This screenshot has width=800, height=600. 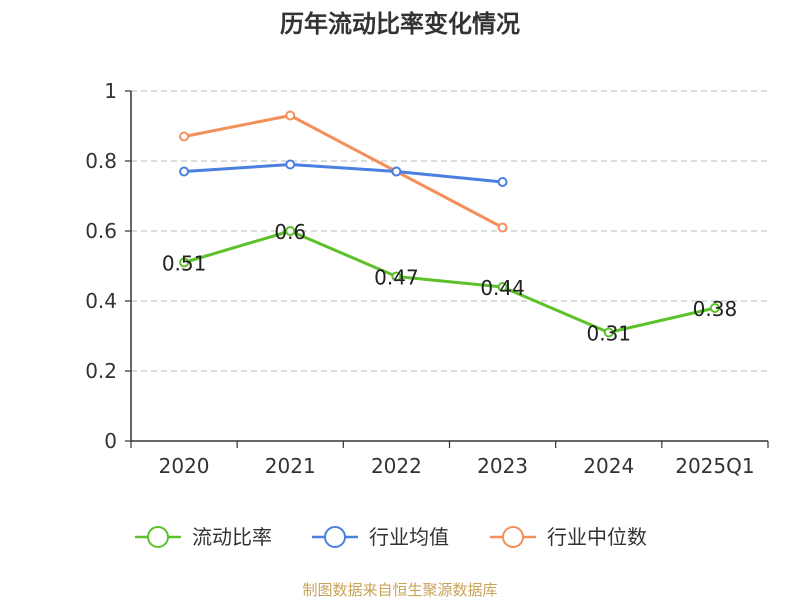 I want to click on data-label: 0.51, so click(x=184, y=264).